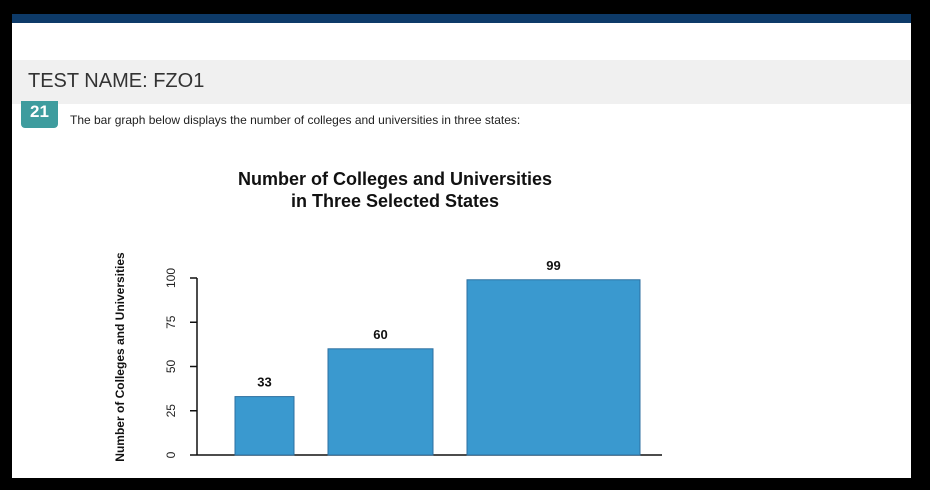 Image resolution: width=930 pixels, height=490 pixels. I want to click on bar-value-label: 60, so click(380, 334).